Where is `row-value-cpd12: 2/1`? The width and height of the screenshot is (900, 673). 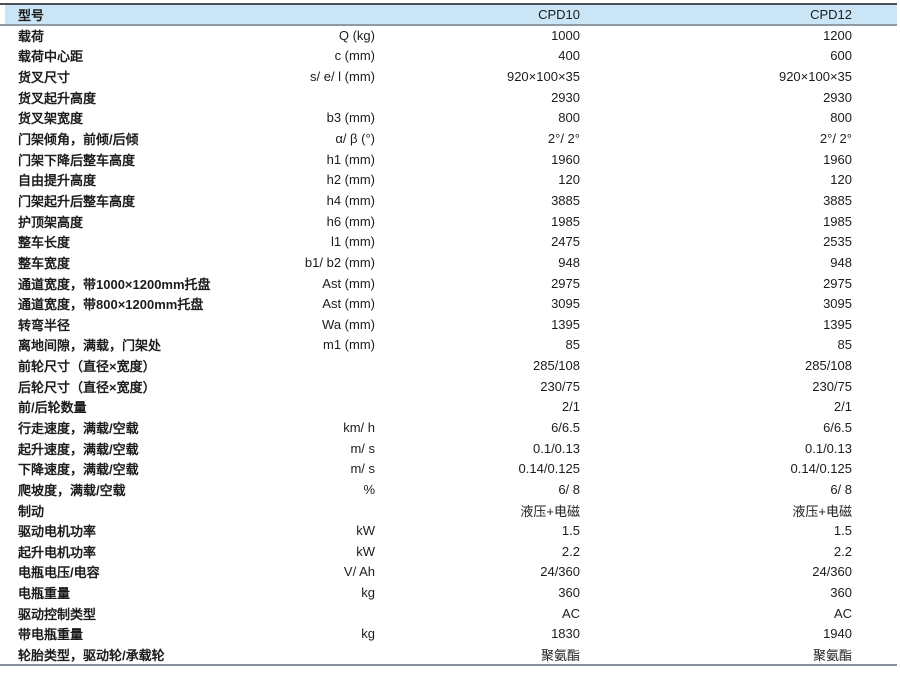
row-value-cpd12: 2/1 is located at coordinates (842, 407).